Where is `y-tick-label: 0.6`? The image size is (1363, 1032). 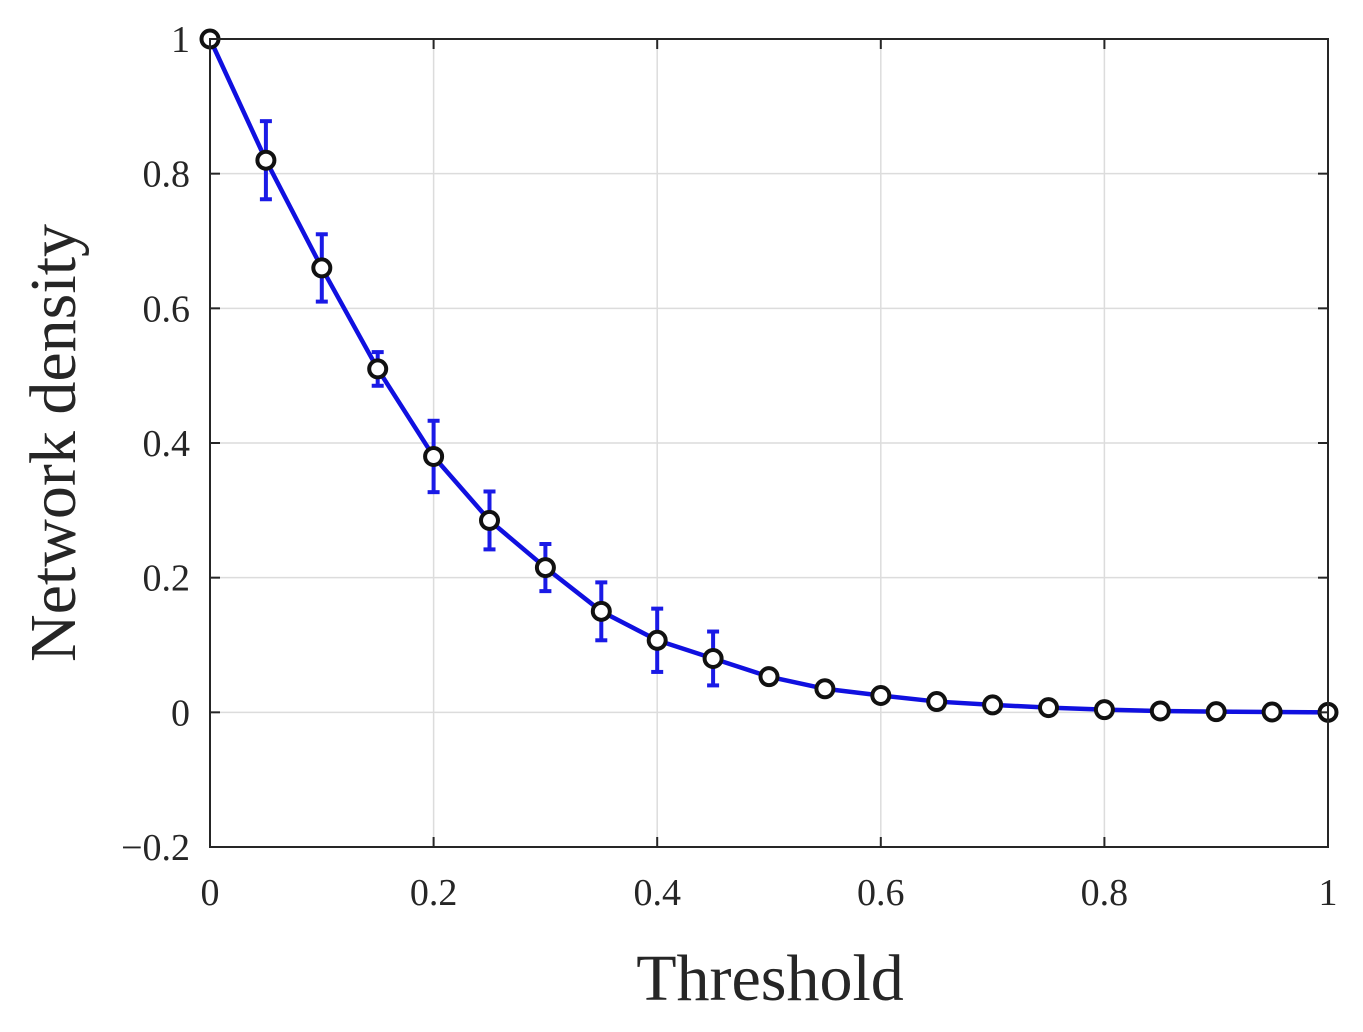
y-tick-label: 0.6 is located at coordinates (167, 309).